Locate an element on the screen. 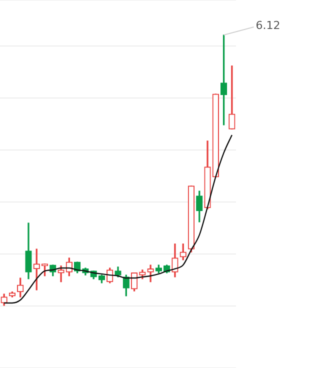 Image resolution: width=334 pixels, height=368 pixels. text: 6.12 is located at coordinates (268, 25).